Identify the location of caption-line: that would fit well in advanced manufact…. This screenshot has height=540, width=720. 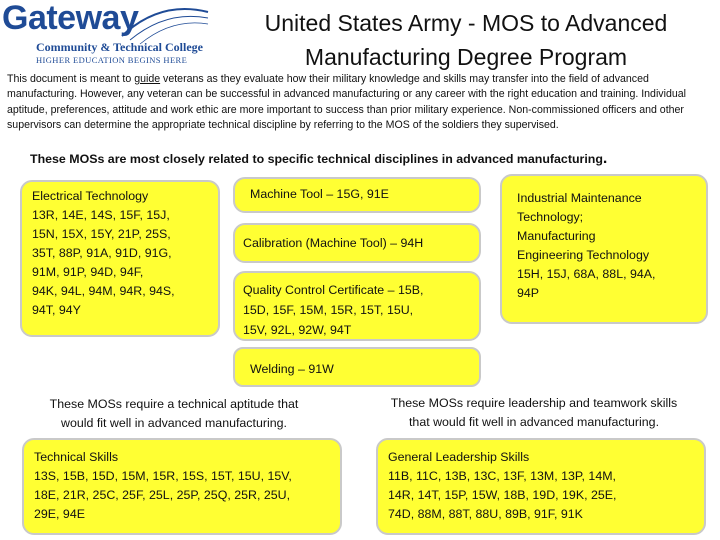
(534, 422).